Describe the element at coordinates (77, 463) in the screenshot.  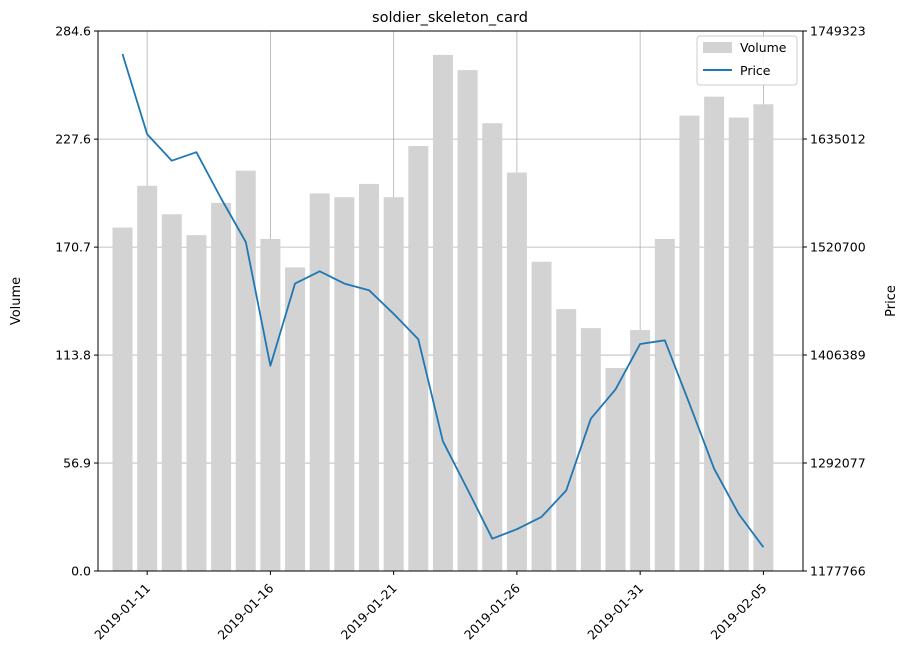
I see `y-tick-label: 56.9` at that location.